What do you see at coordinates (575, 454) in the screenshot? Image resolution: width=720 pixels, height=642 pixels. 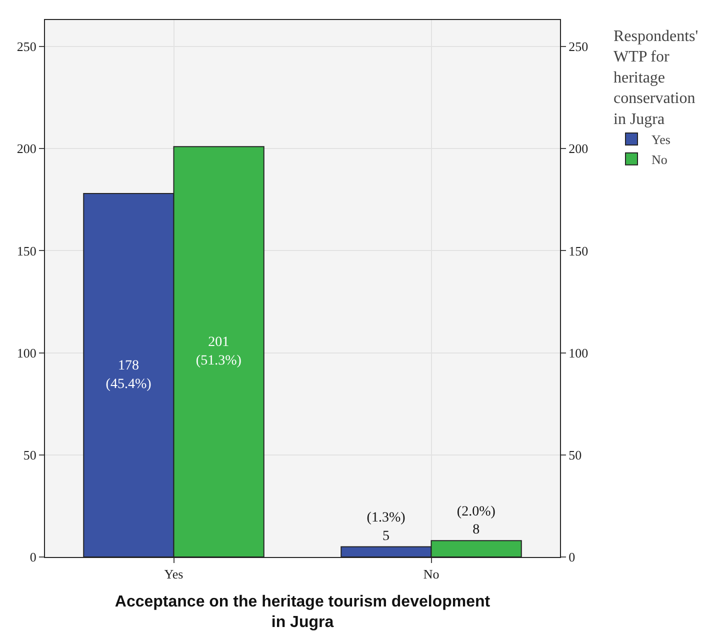 I see `y2-tick-label: 50` at bounding box center [575, 454].